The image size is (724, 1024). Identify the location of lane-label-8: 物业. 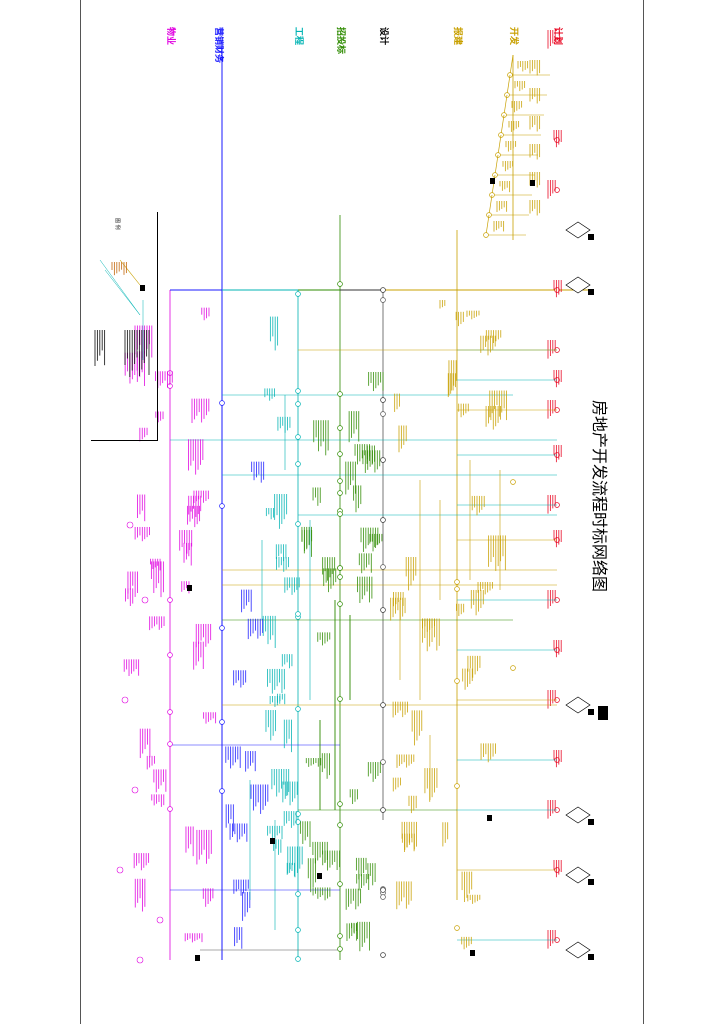
(170, 36).